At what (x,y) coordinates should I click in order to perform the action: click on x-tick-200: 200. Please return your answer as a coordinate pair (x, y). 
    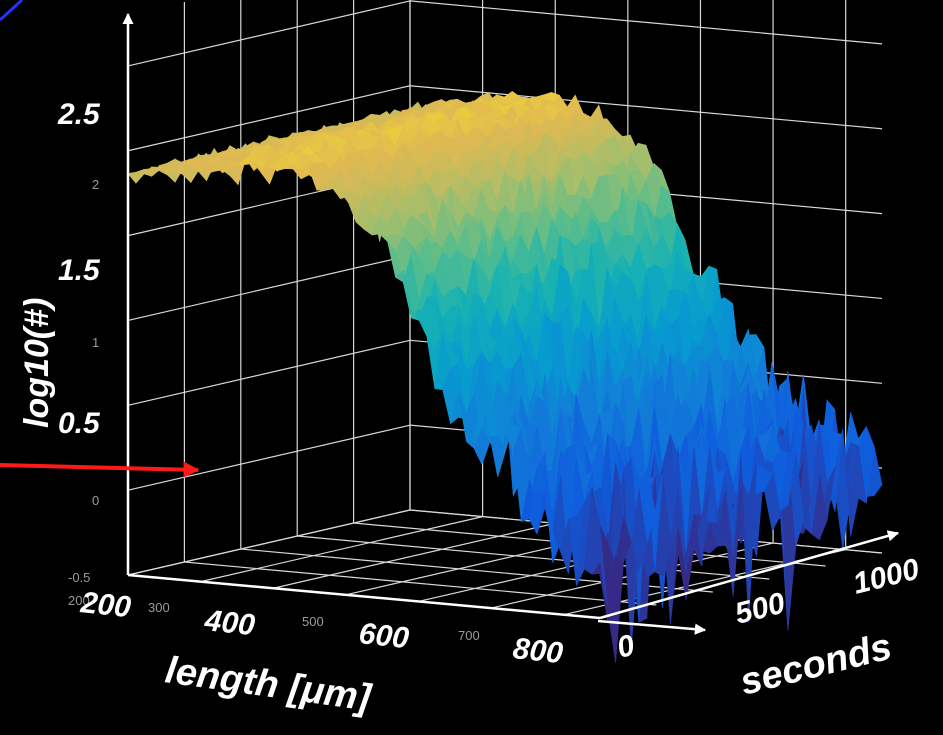
    Looking at the image, I should click on (105, 605).